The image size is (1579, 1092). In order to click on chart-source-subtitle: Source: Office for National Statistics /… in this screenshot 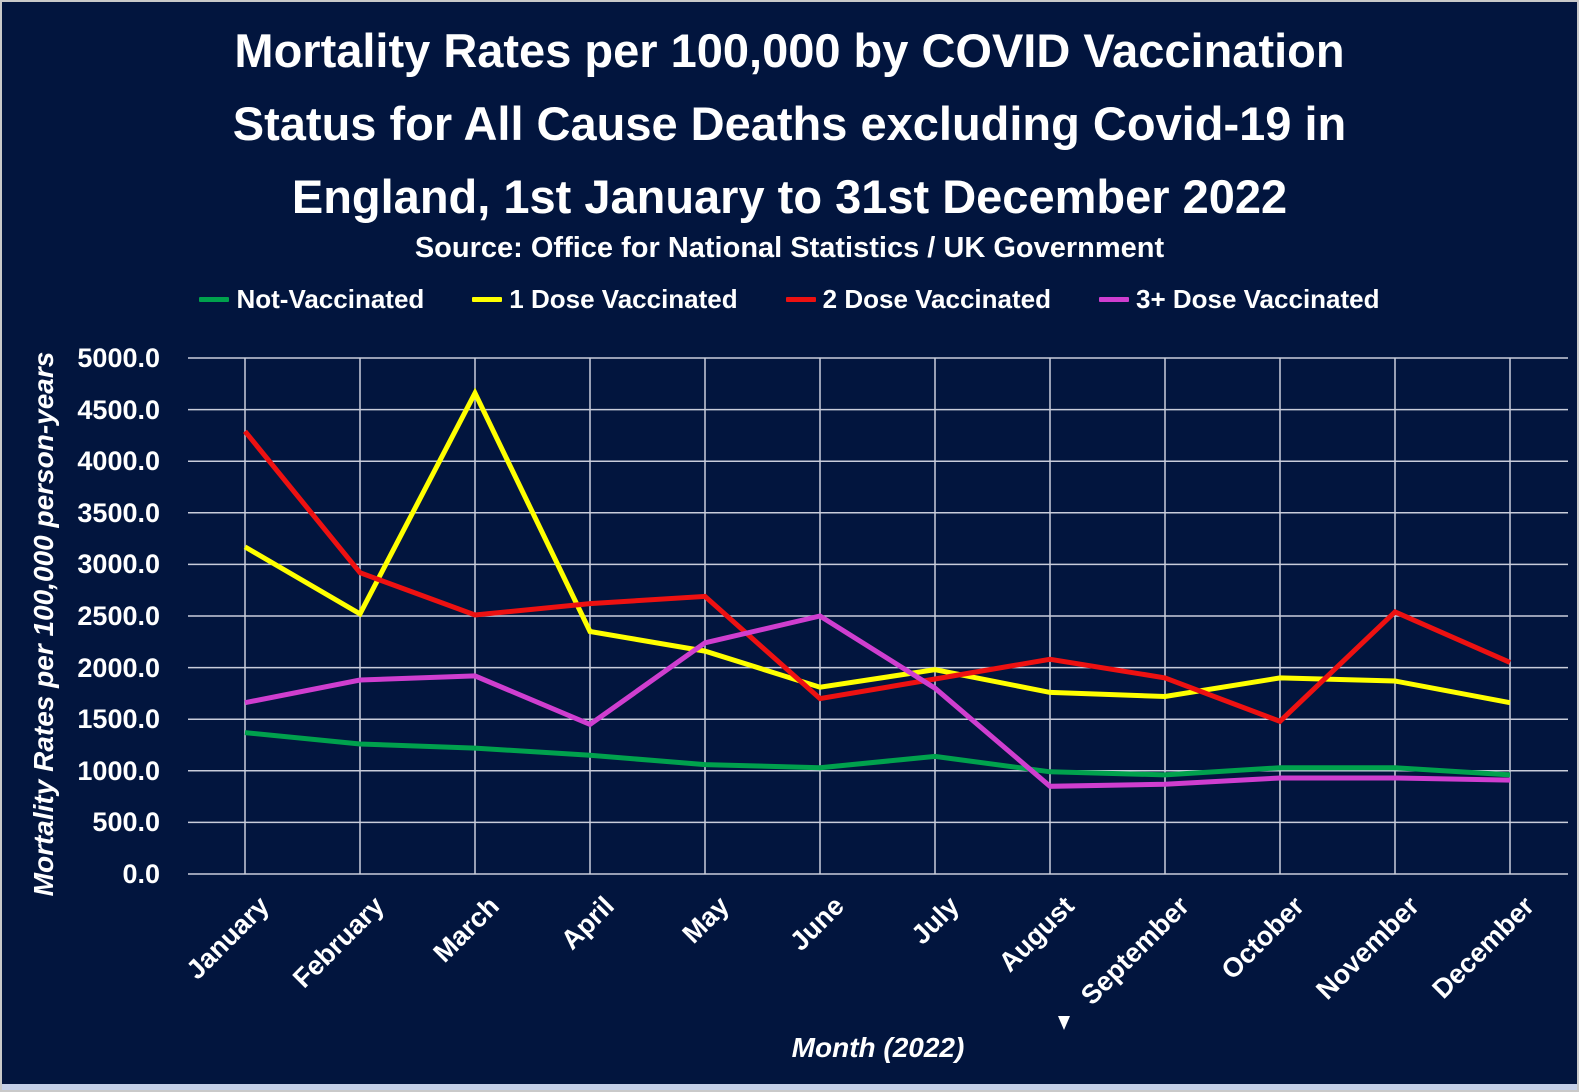, I will do `click(789, 248)`.